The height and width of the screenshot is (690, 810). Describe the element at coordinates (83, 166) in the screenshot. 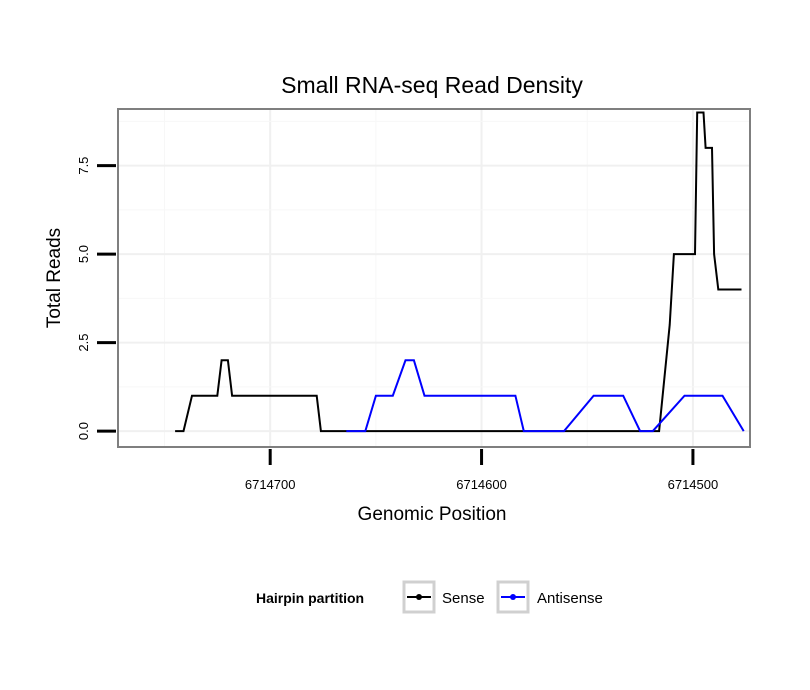

I see `y-tick-label: 7.5` at that location.